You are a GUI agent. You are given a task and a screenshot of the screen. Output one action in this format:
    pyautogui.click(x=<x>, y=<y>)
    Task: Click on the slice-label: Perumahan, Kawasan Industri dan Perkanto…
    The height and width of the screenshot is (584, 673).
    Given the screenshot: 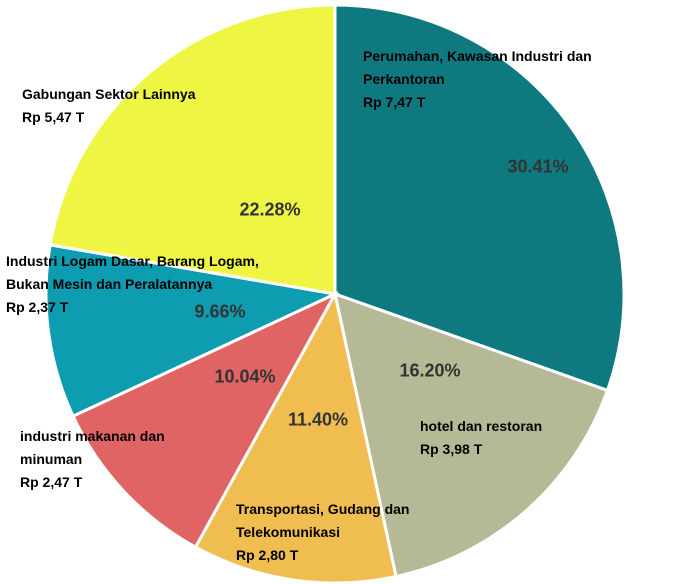 What is the action you would take?
    pyautogui.click(x=518, y=79)
    